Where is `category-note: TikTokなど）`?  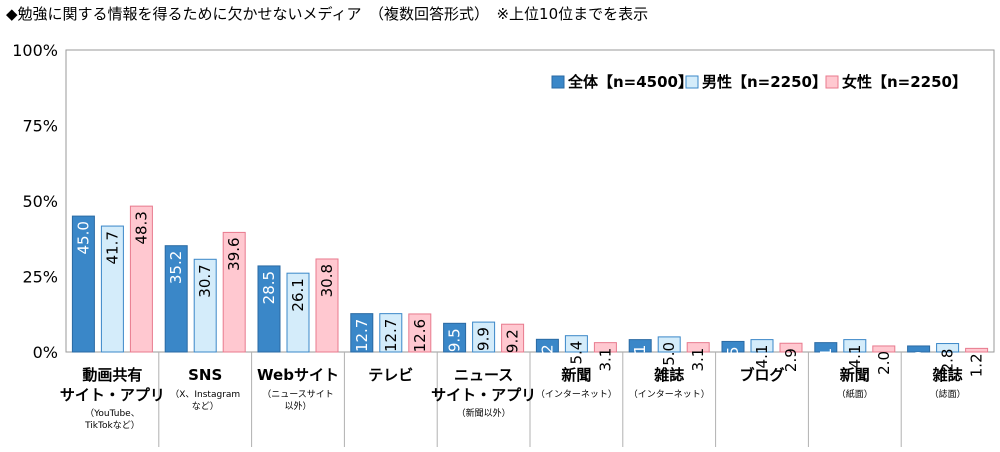
category-note: TikTokなど） is located at coordinates (112, 425).